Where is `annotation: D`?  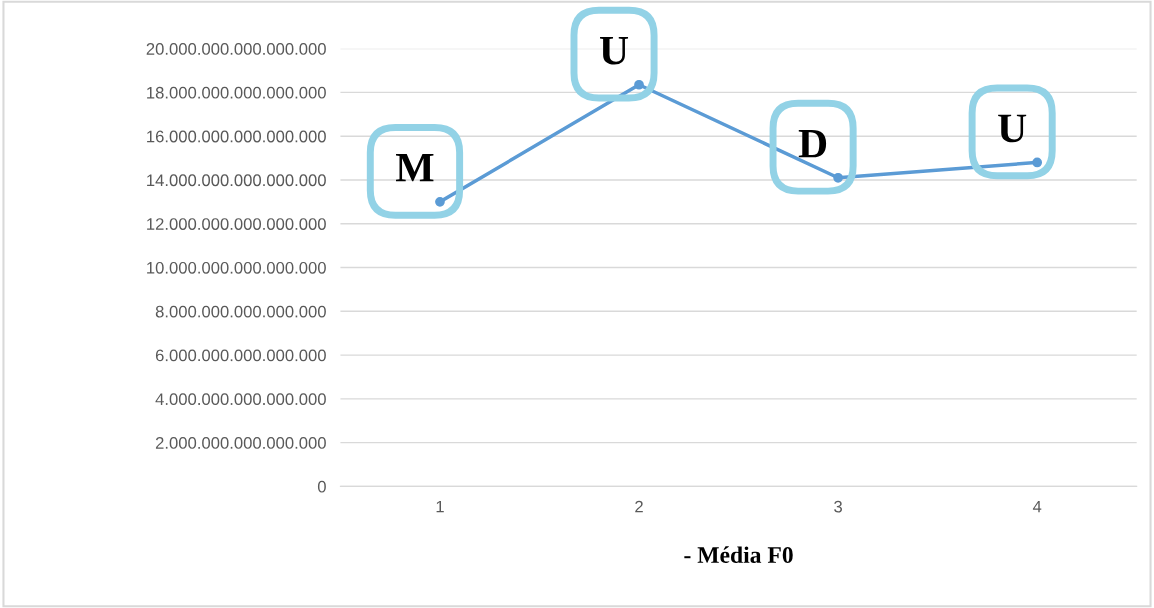
annotation: D is located at coordinates (812, 143).